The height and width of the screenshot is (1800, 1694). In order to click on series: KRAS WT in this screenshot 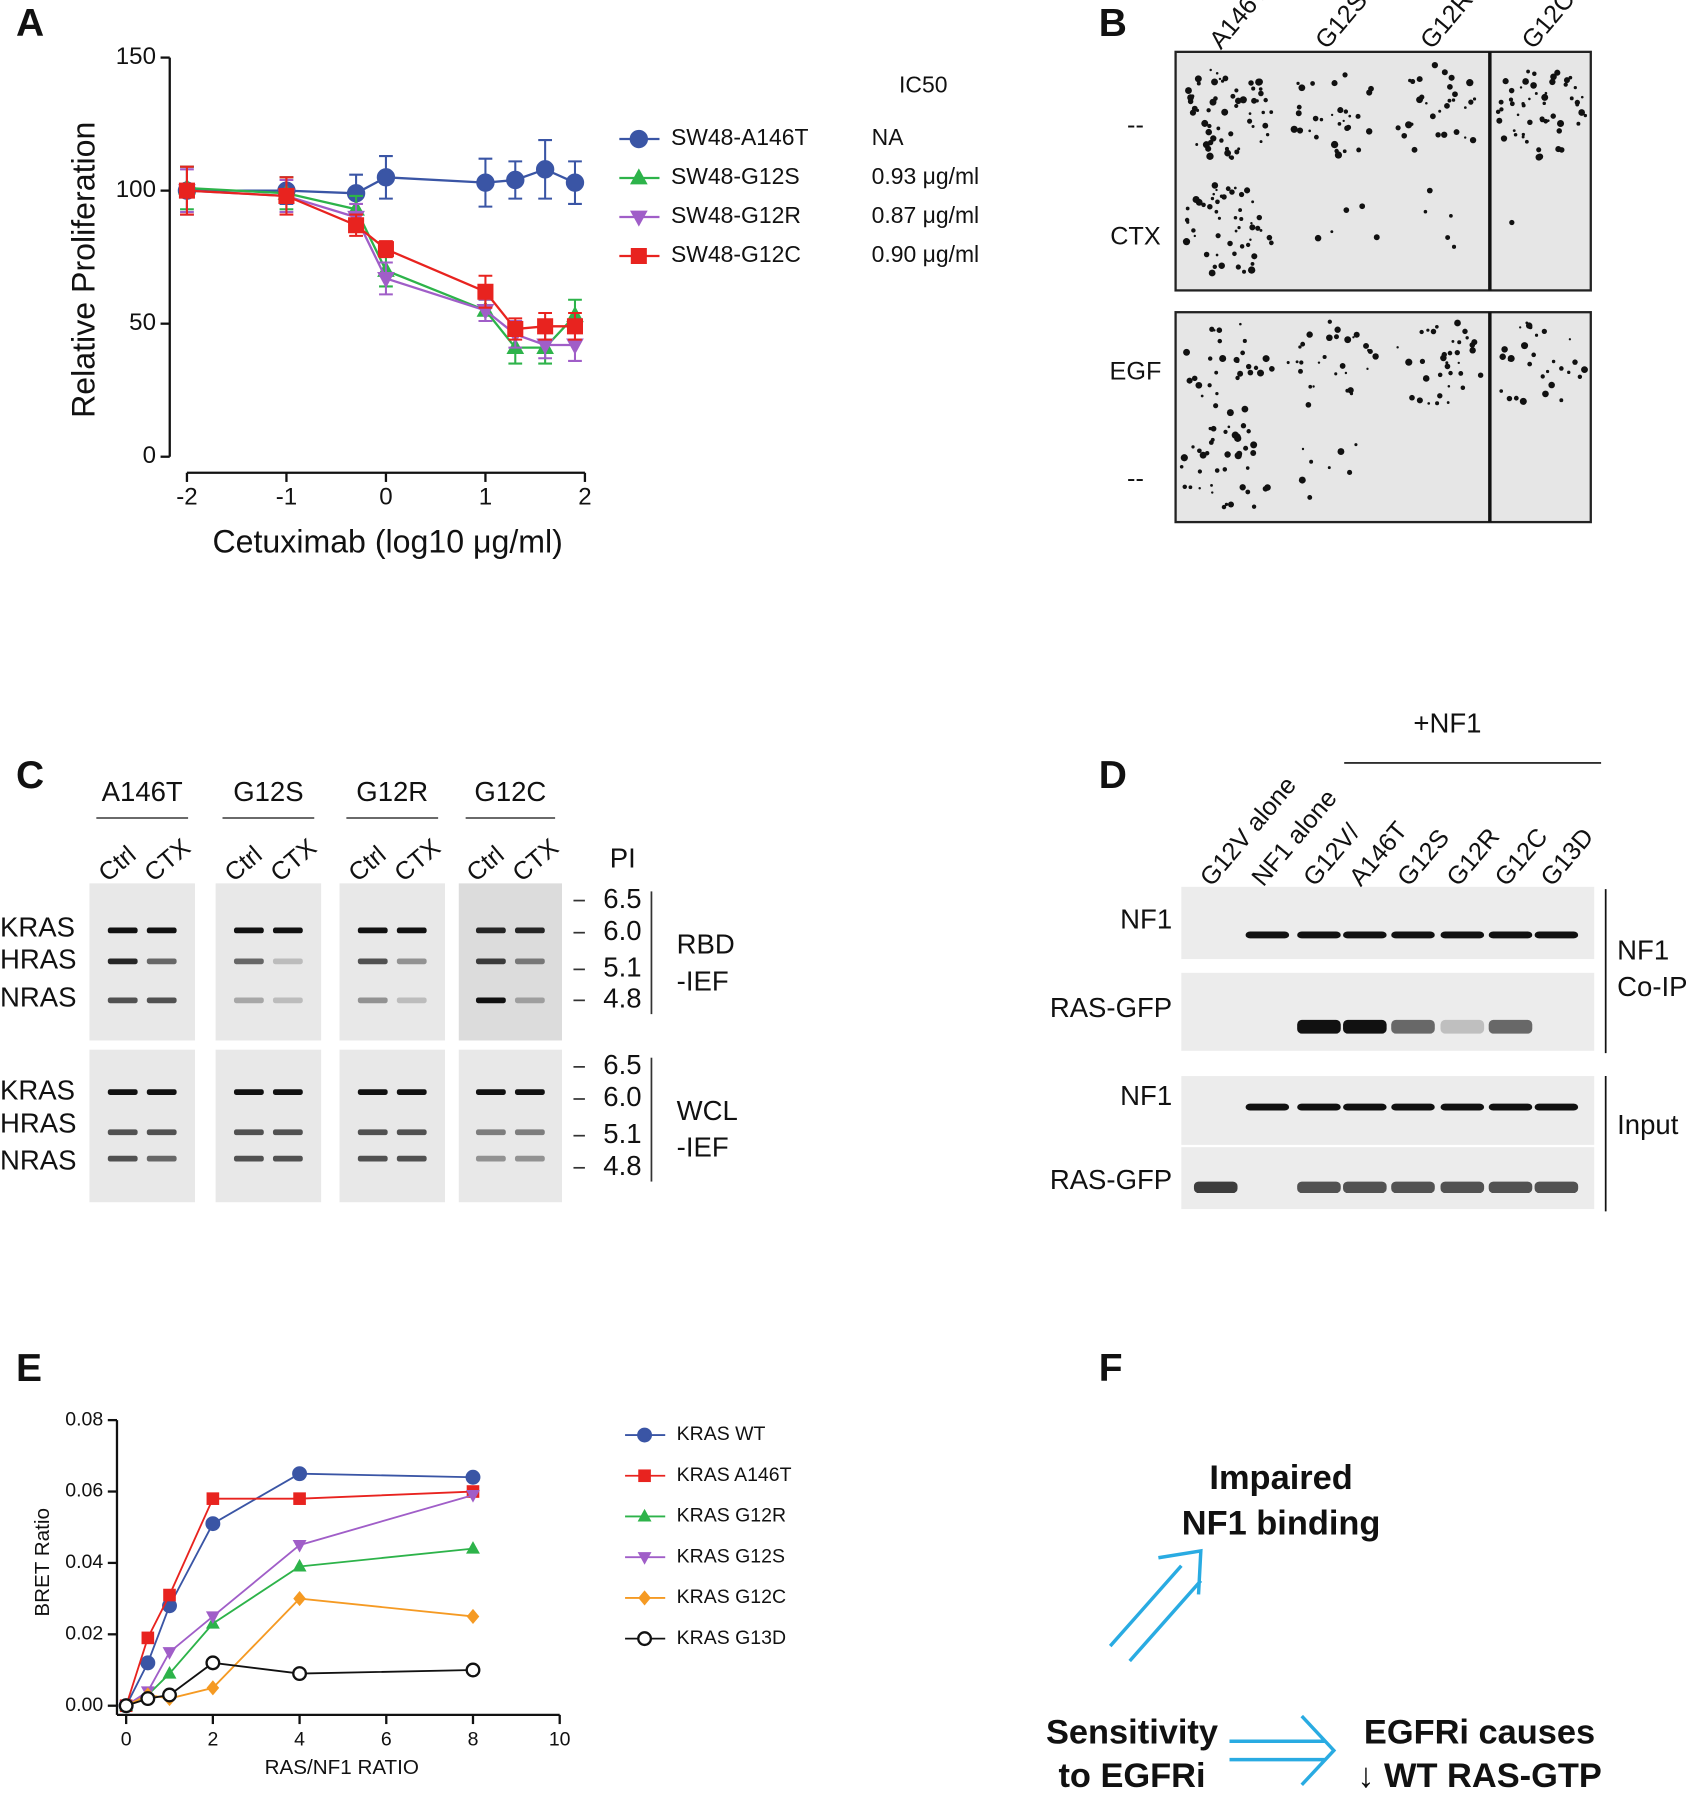, I will do `click(442, 1568)`.